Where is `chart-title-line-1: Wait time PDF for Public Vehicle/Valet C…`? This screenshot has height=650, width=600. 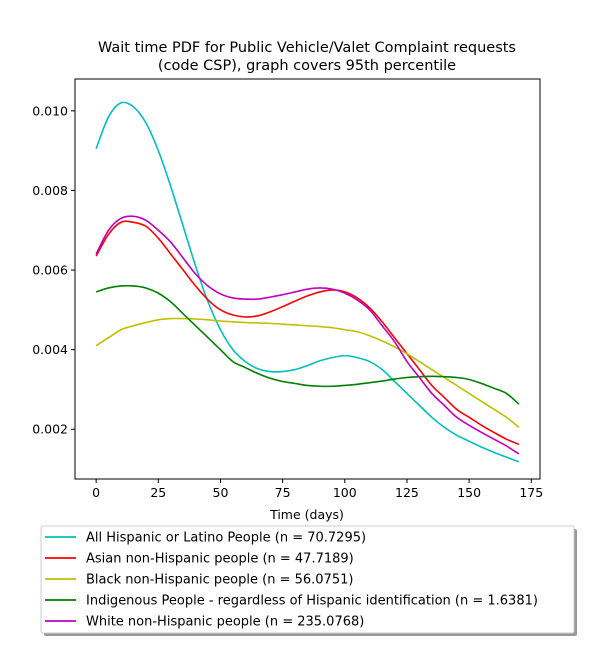 chart-title-line-1: Wait time PDF for Public Vehicle/Valet C… is located at coordinates (307, 48).